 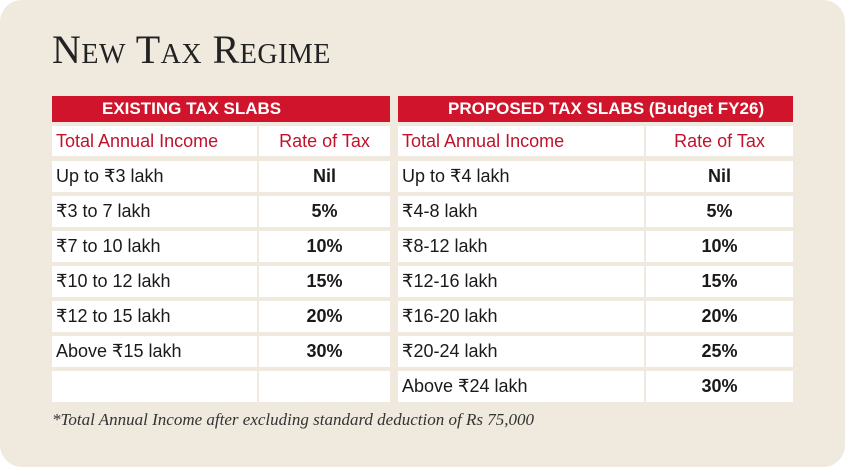 What do you see at coordinates (521, 211) in the screenshot?
I see `income-cell: ₹4-8 lakh` at bounding box center [521, 211].